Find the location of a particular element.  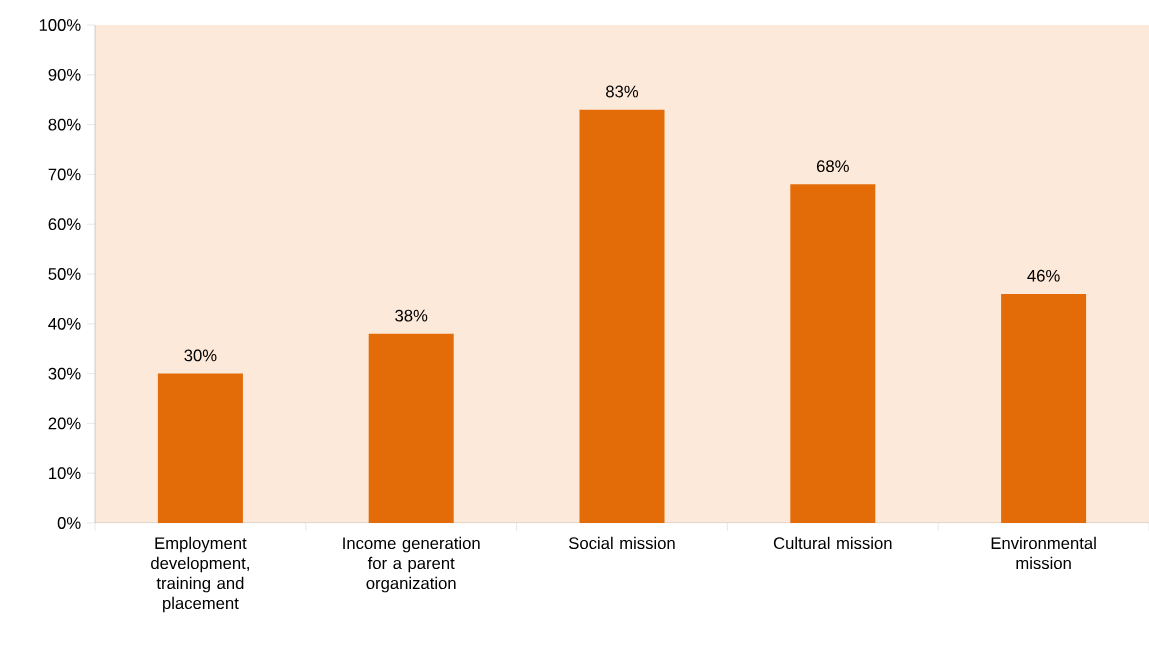

data-label: 30% is located at coordinates (200, 355).